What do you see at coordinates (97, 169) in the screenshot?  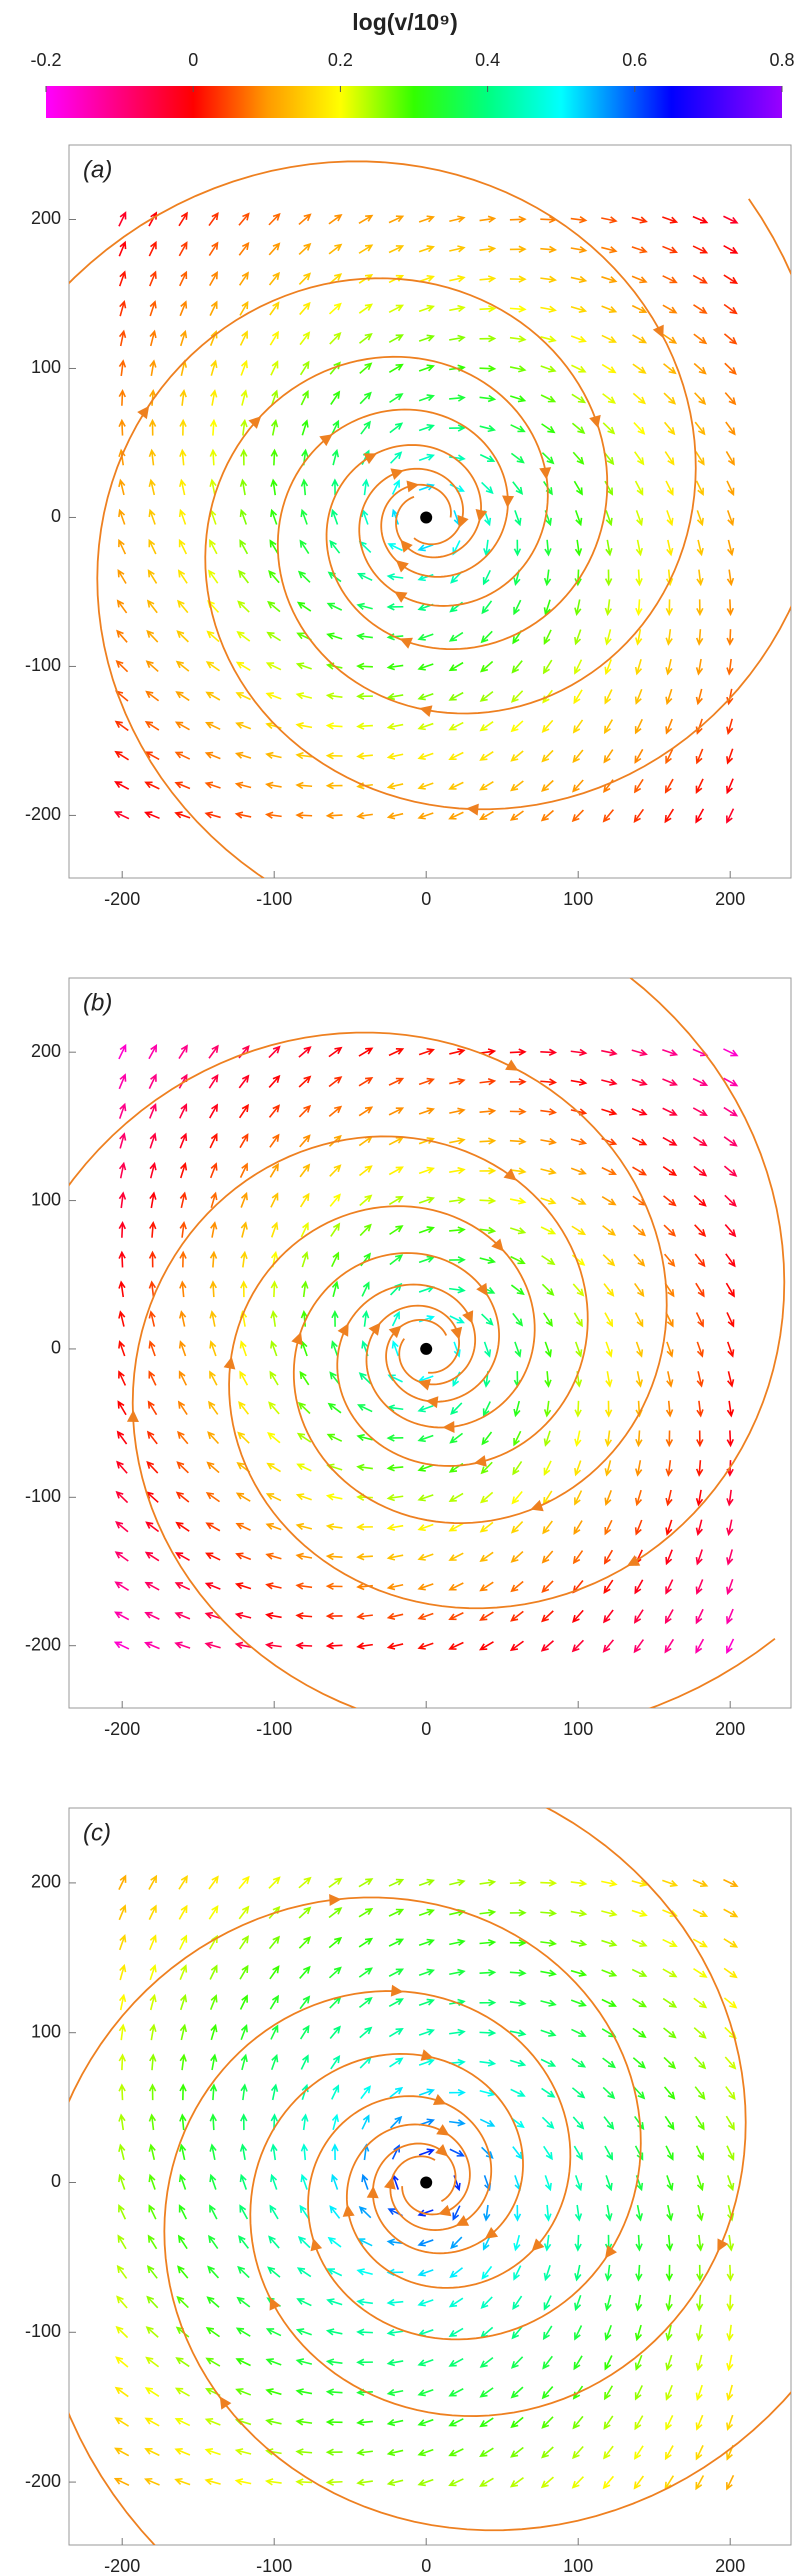 I see `panel-label: (a)` at bounding box center [97, 169].